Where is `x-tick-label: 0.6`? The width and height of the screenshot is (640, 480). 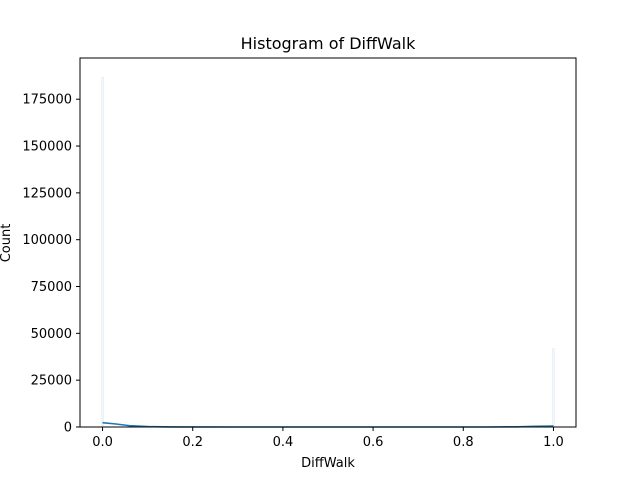 x-tick-label: 0.6 is located at coordinates (373, 442).